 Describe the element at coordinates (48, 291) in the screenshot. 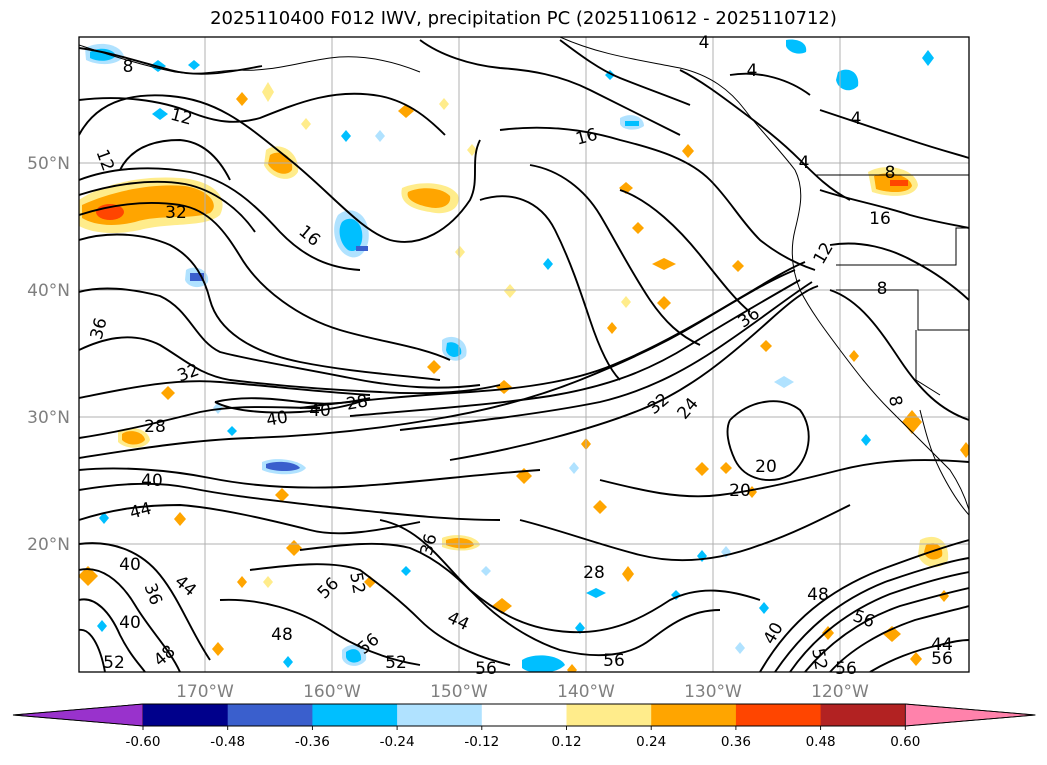

I see `lat-label: 40°N` at that location.